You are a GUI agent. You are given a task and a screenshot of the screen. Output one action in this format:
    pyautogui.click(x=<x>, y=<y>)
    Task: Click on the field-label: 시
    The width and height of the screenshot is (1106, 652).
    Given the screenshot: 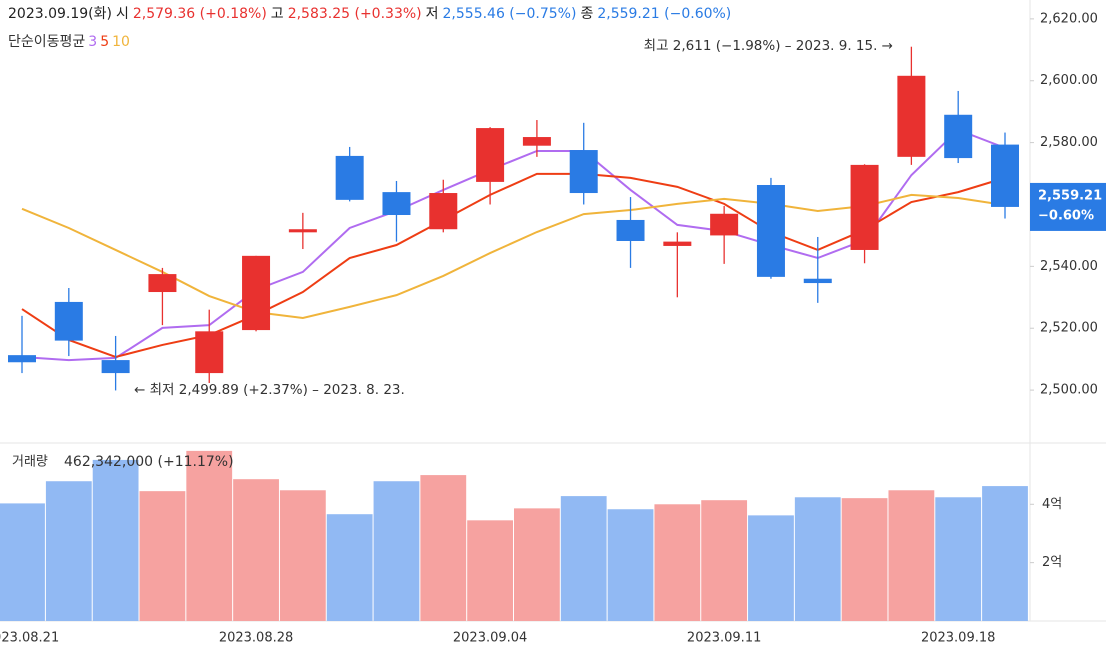 What is the action you would take?
    pyautogui.click(x=122, y=14)
    